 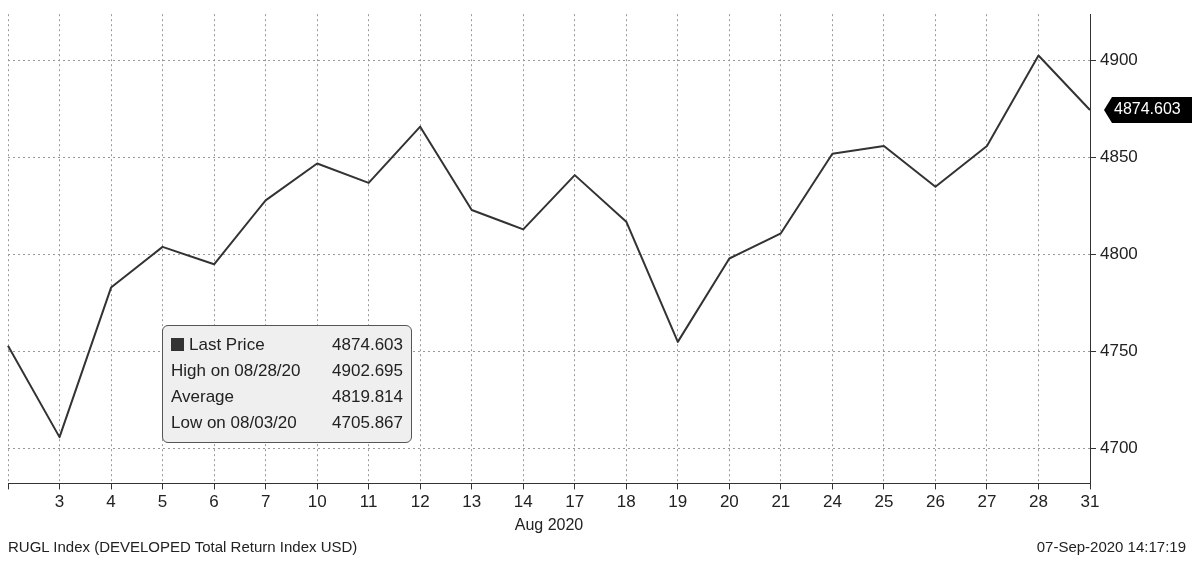 What do you see at coordinates (368, 502) in the screenshot?
I see `x-tick-label: 11` at bounding box center [368, 502].